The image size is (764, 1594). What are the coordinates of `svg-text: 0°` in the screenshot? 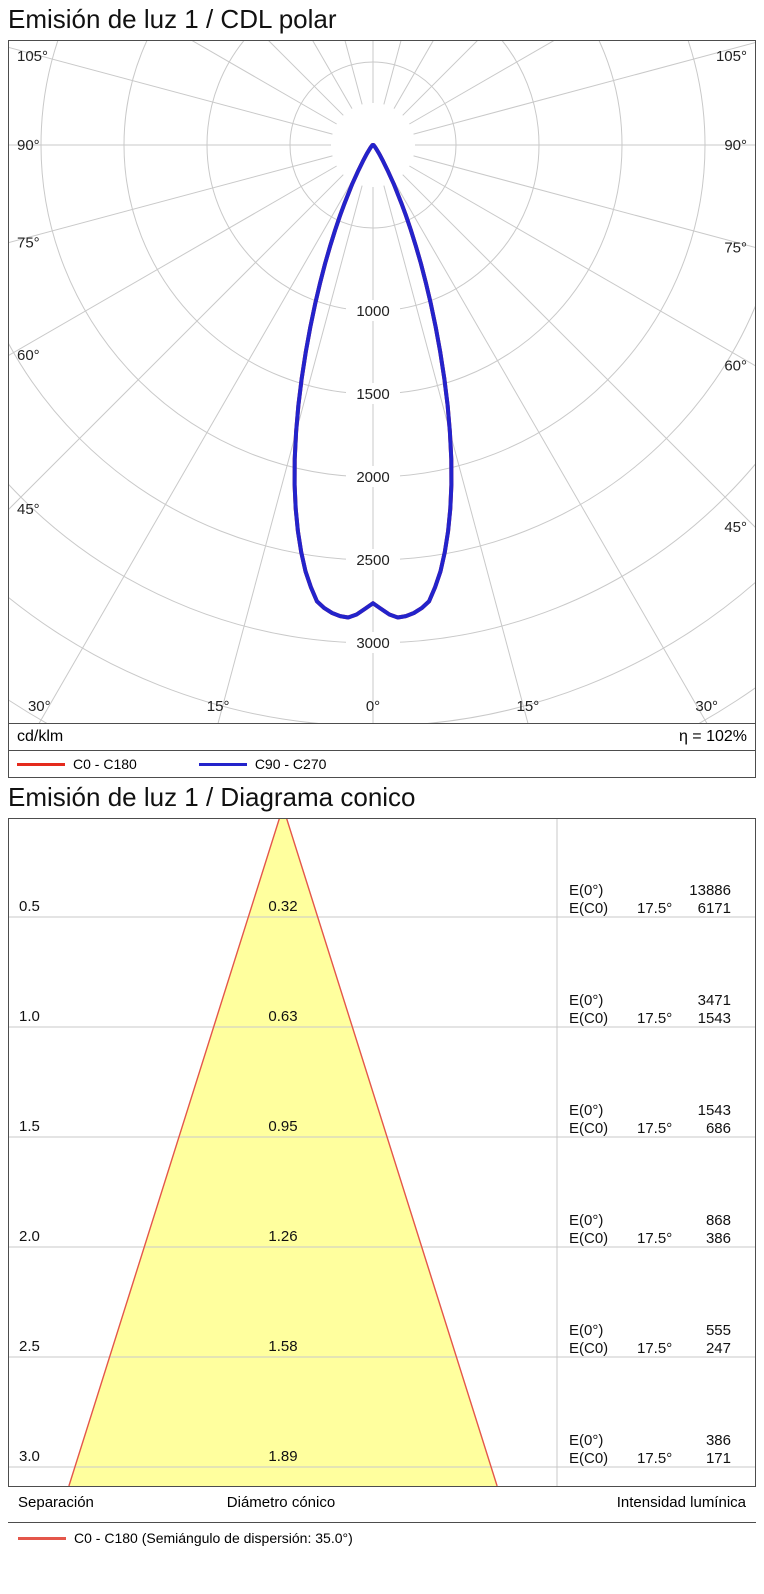 It's located at (373, 706).